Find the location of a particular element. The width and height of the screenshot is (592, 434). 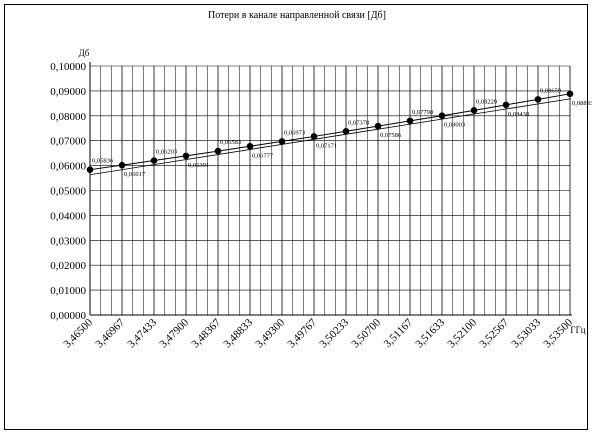

x-tick-label: 3,52100 is located at coordinates (462, 333).